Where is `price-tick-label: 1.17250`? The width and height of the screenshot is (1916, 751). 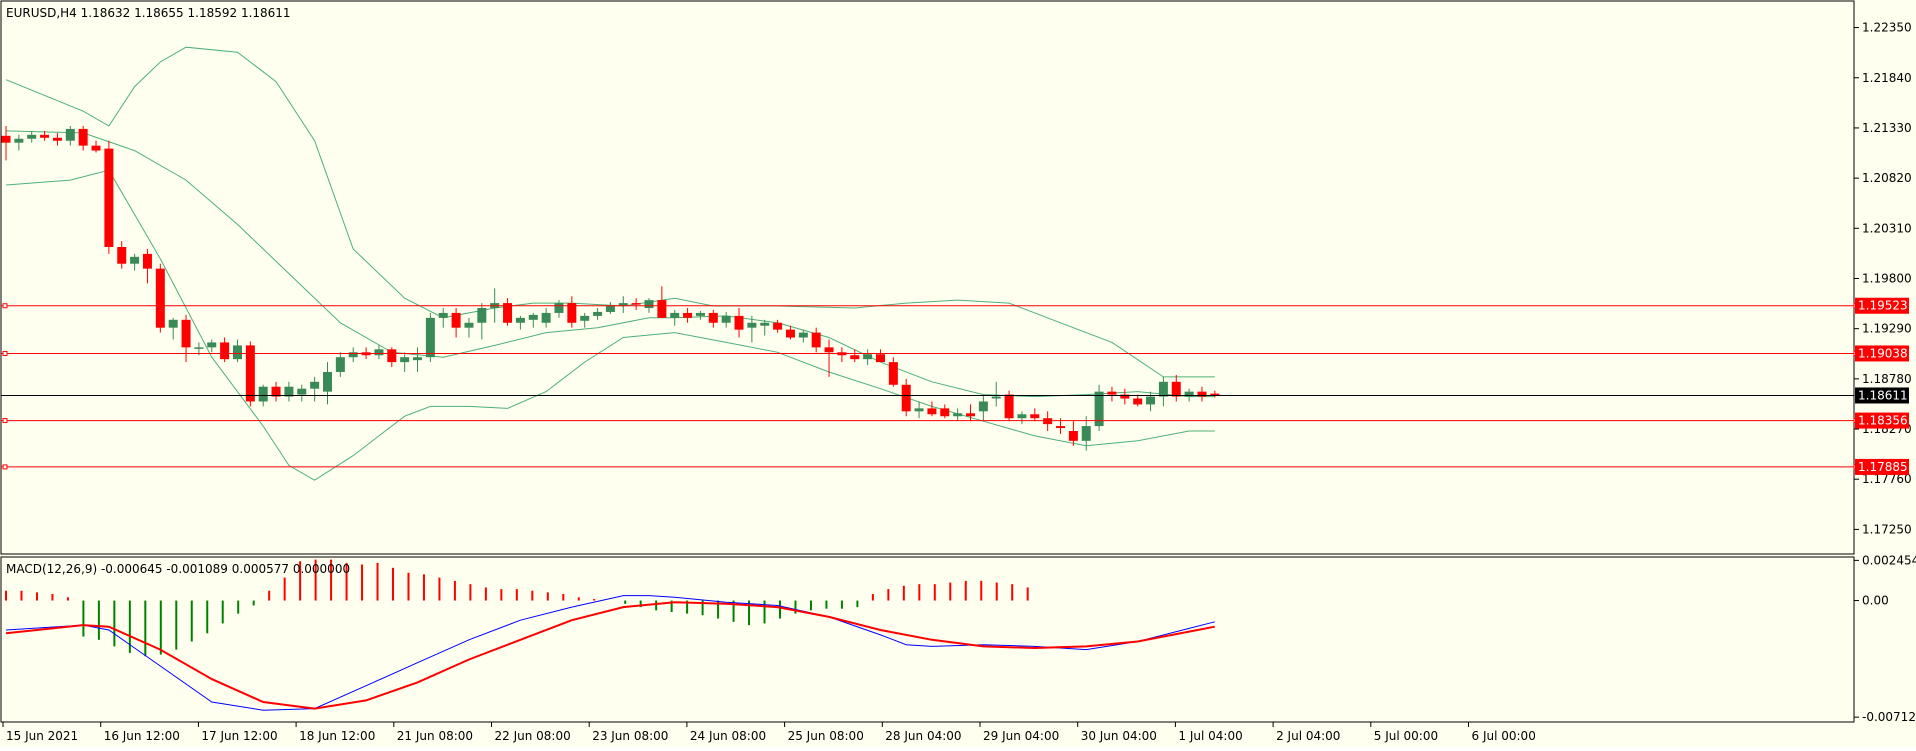 price-tick-label: 1.17250 is located at coordinates (1887, 529).